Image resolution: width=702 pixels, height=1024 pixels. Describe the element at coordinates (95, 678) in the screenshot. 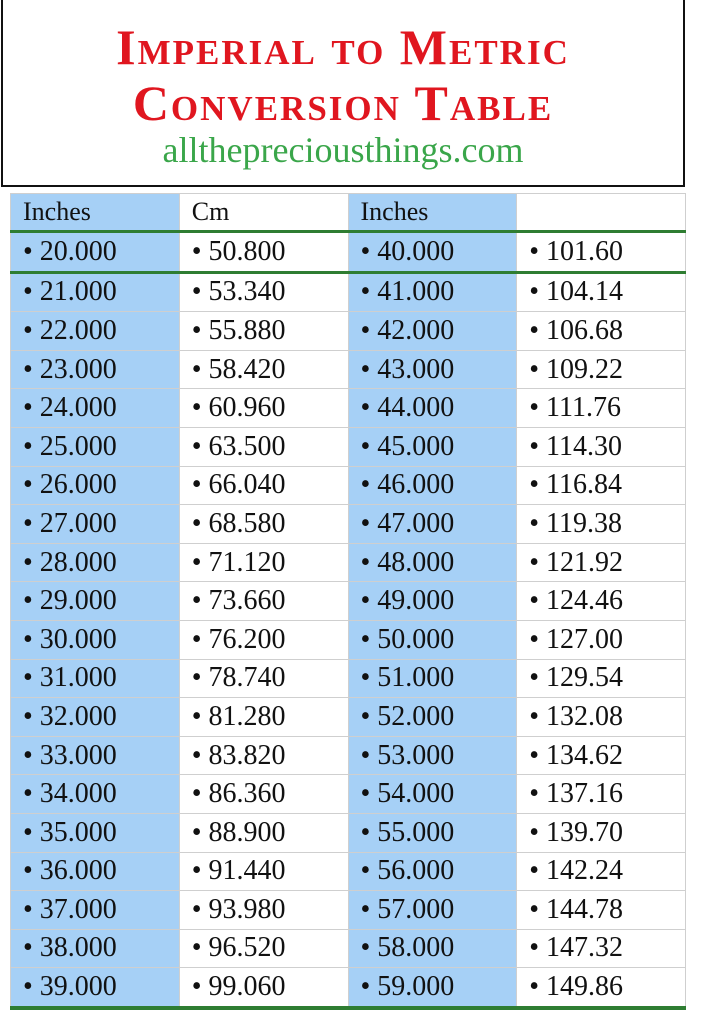

I see `inches-cell: • 31.000` at that location.